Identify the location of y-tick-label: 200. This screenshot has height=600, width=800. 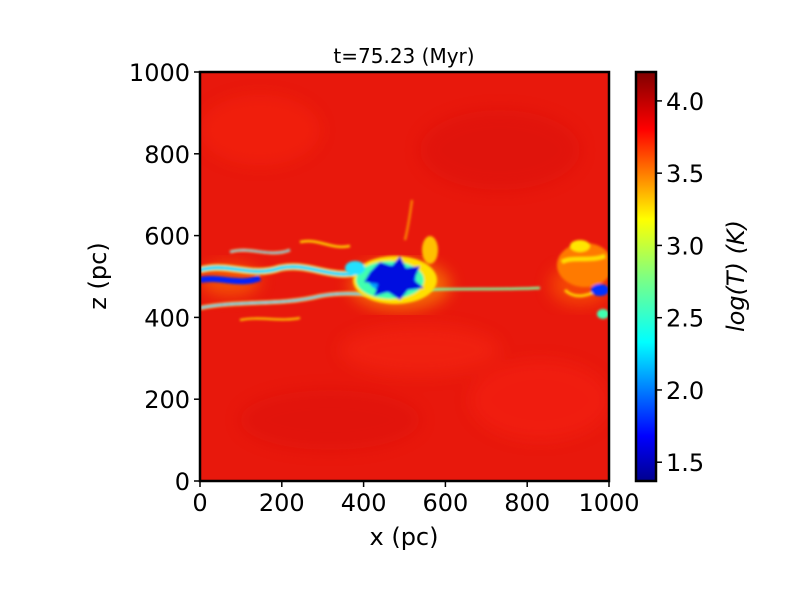
(167, 400).